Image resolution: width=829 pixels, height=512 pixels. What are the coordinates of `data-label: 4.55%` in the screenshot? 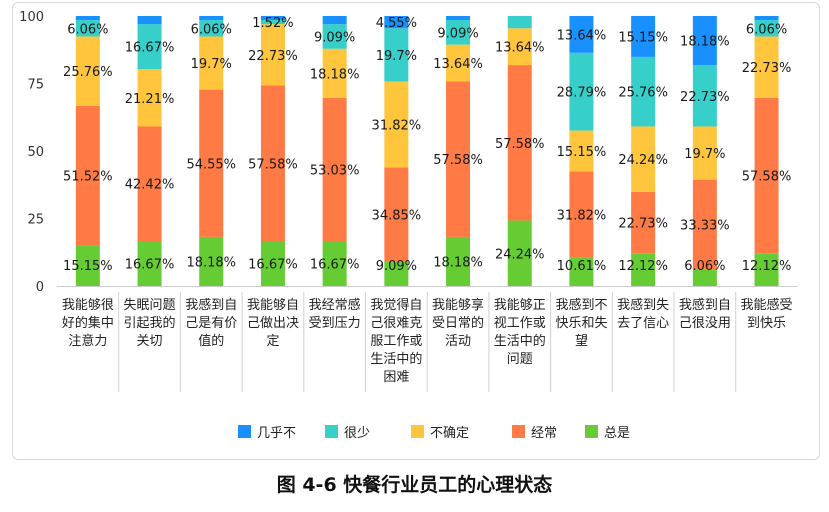 It's located at (396, 23).